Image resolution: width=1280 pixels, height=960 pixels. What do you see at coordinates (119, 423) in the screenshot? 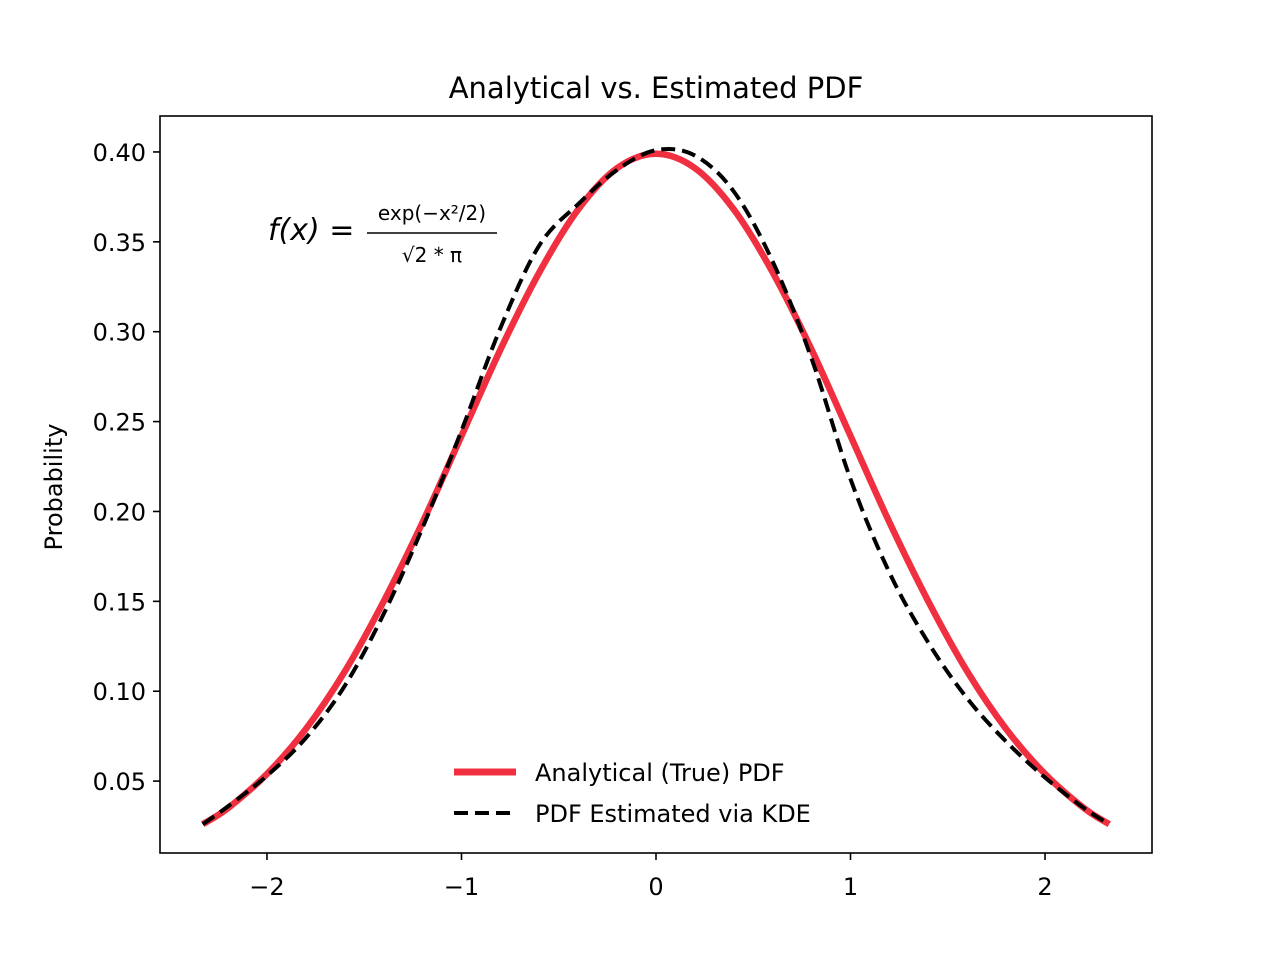
I see `y-tick-label: 0.25` at bounding box center [119, 423].